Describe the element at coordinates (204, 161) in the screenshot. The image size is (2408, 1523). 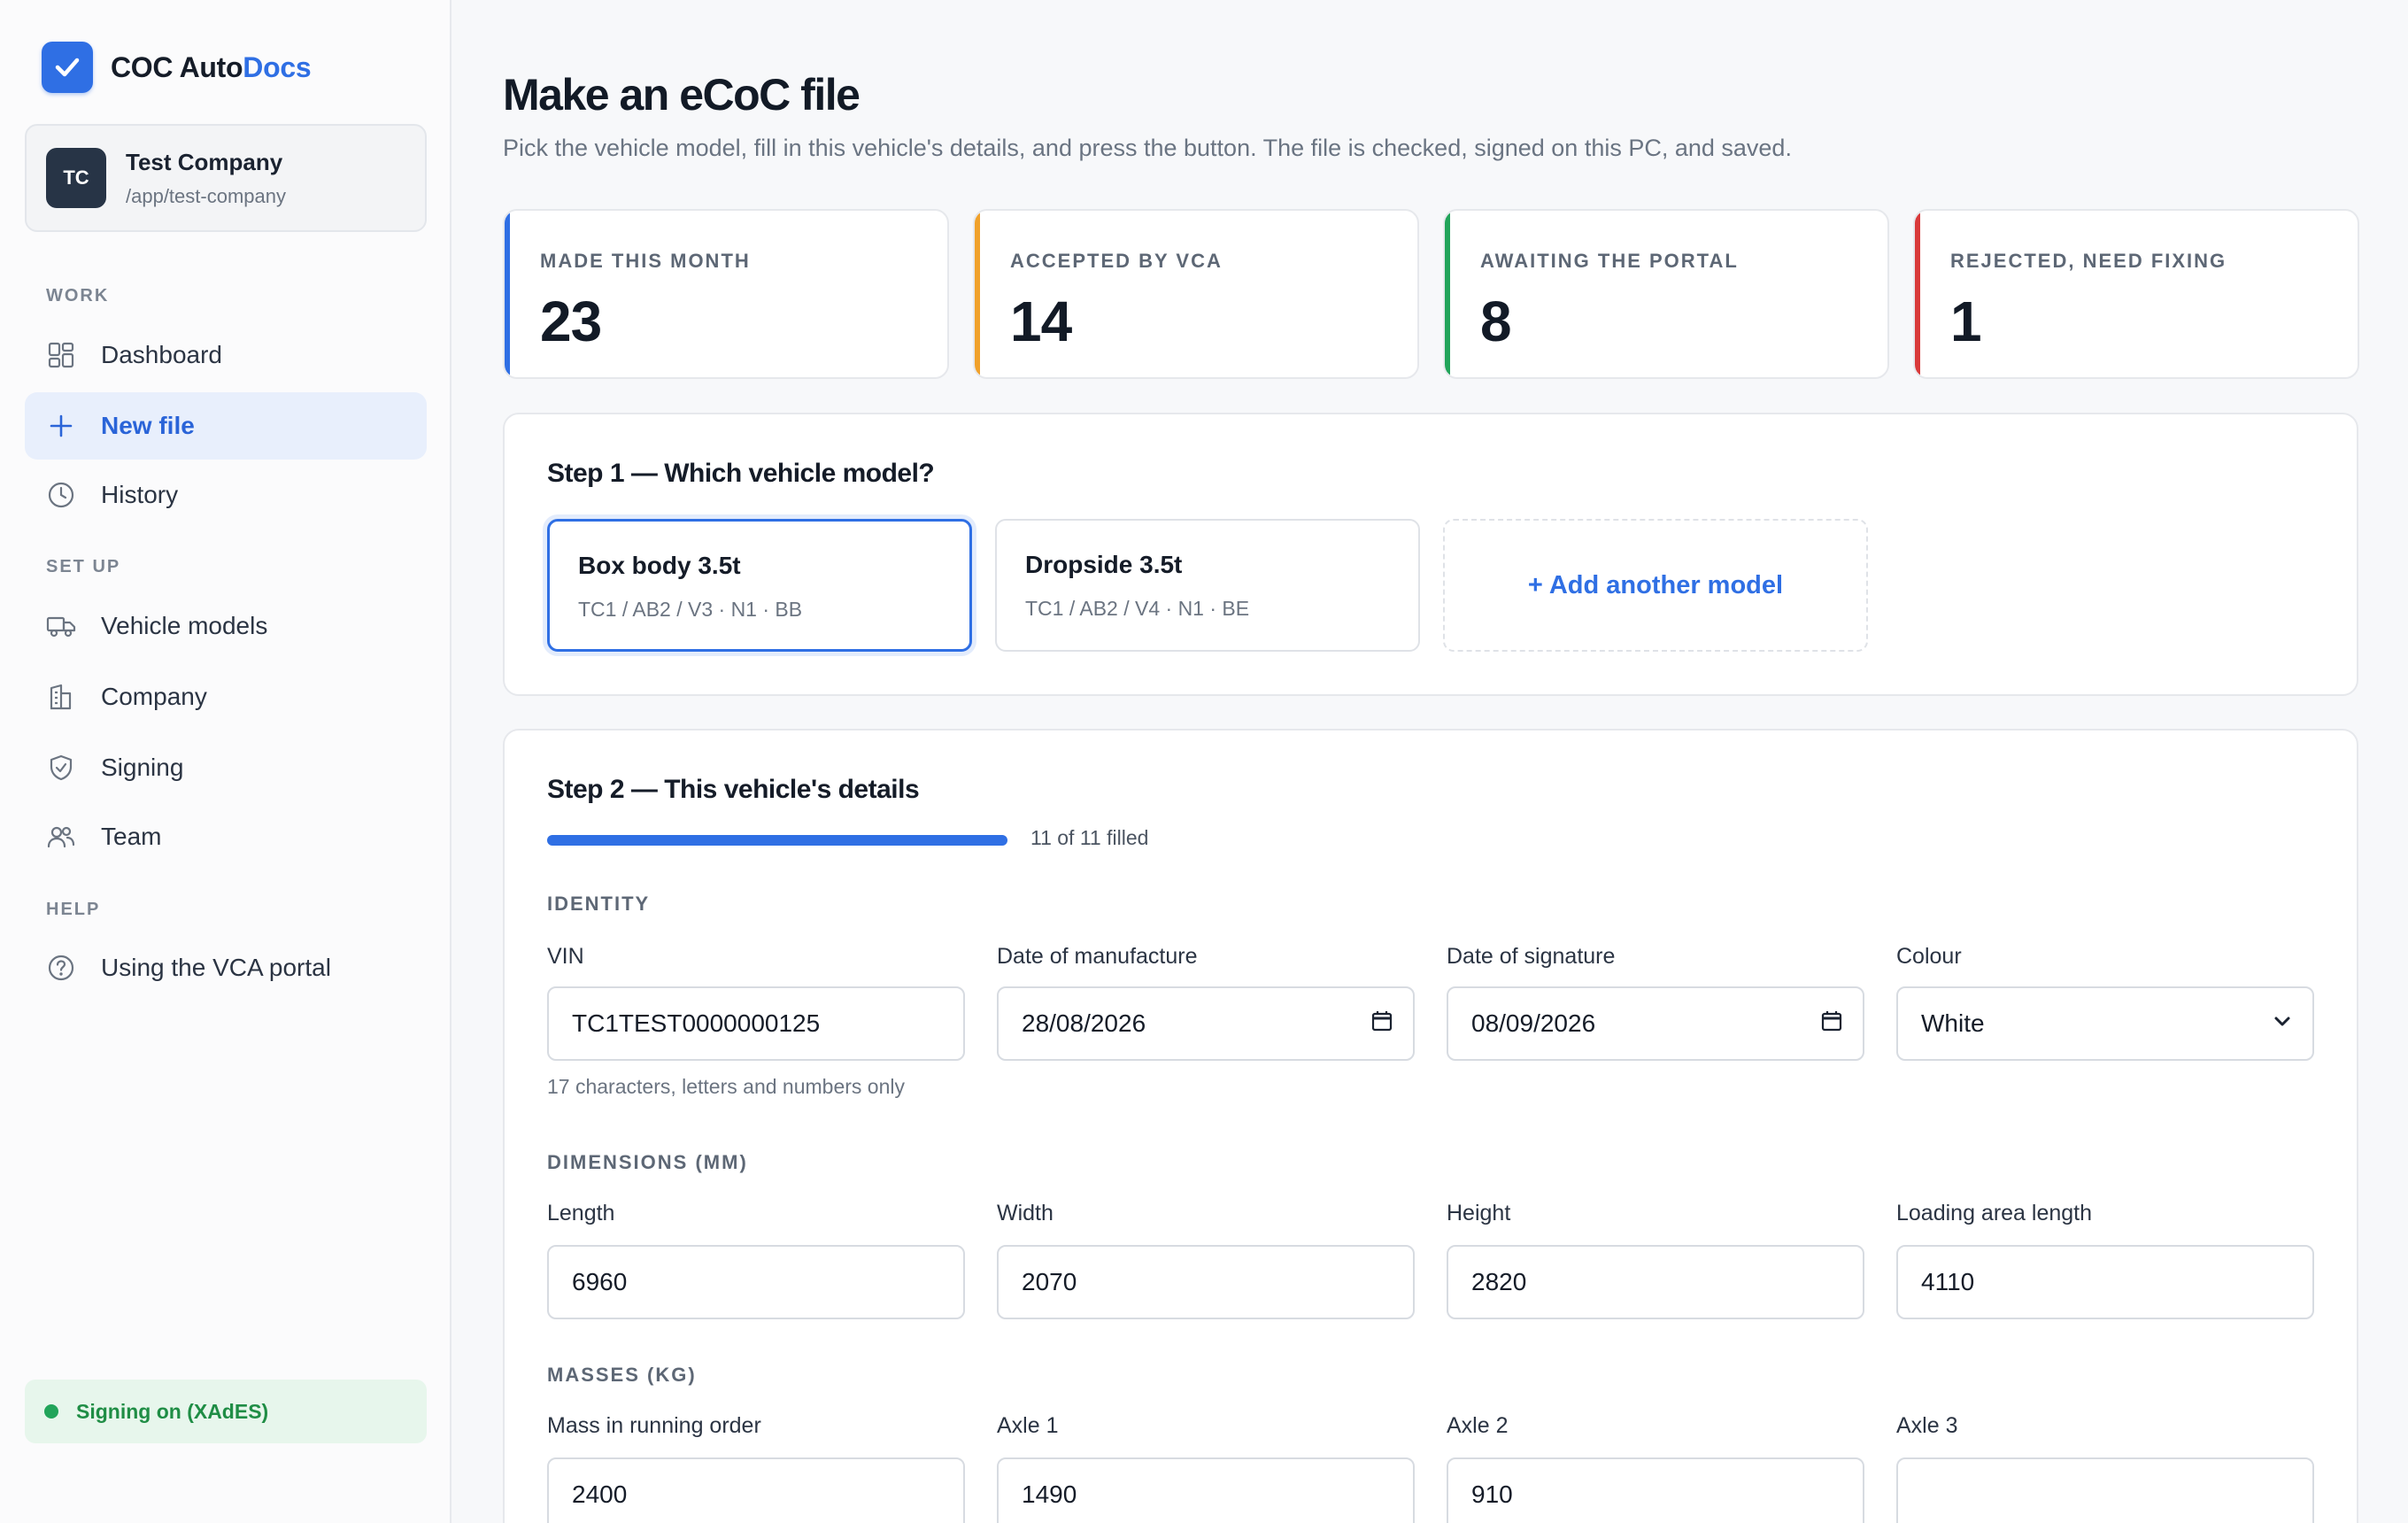
I see `company-name: Test Company` at that location.